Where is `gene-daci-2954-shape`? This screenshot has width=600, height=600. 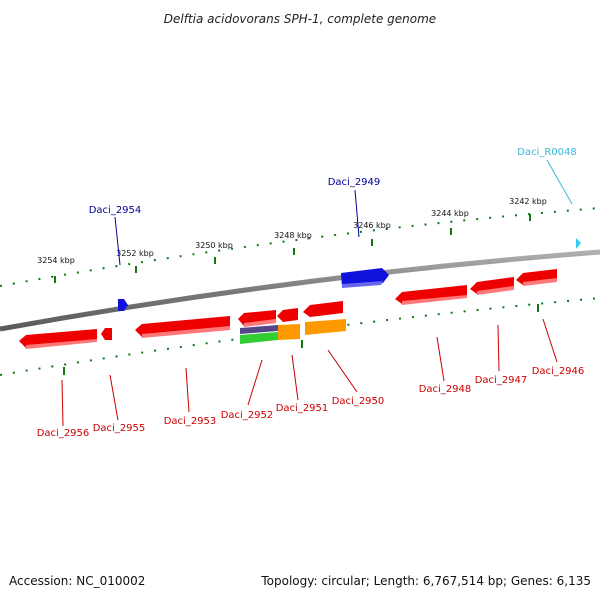 gene-daci-2954-shape is located at coordinates (123, 305).